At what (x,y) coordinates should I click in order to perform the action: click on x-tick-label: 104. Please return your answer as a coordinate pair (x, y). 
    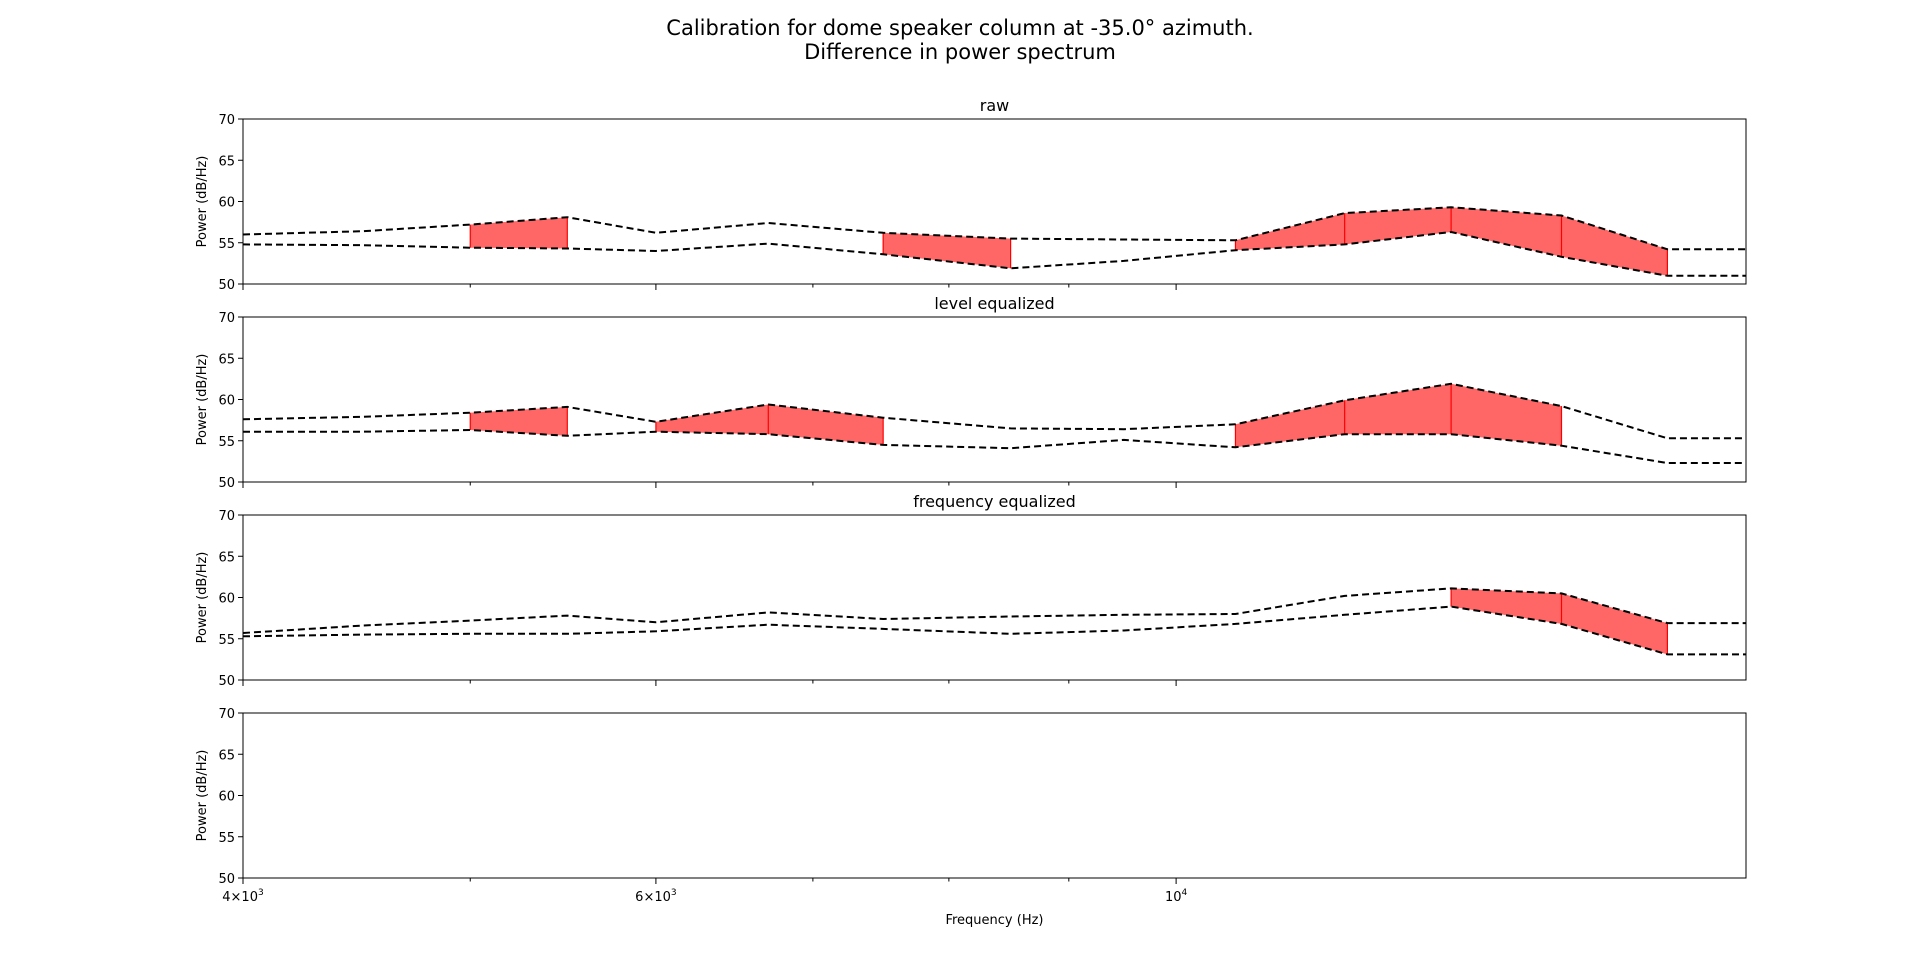
    Looking at the image, I should click on (1176, 896).